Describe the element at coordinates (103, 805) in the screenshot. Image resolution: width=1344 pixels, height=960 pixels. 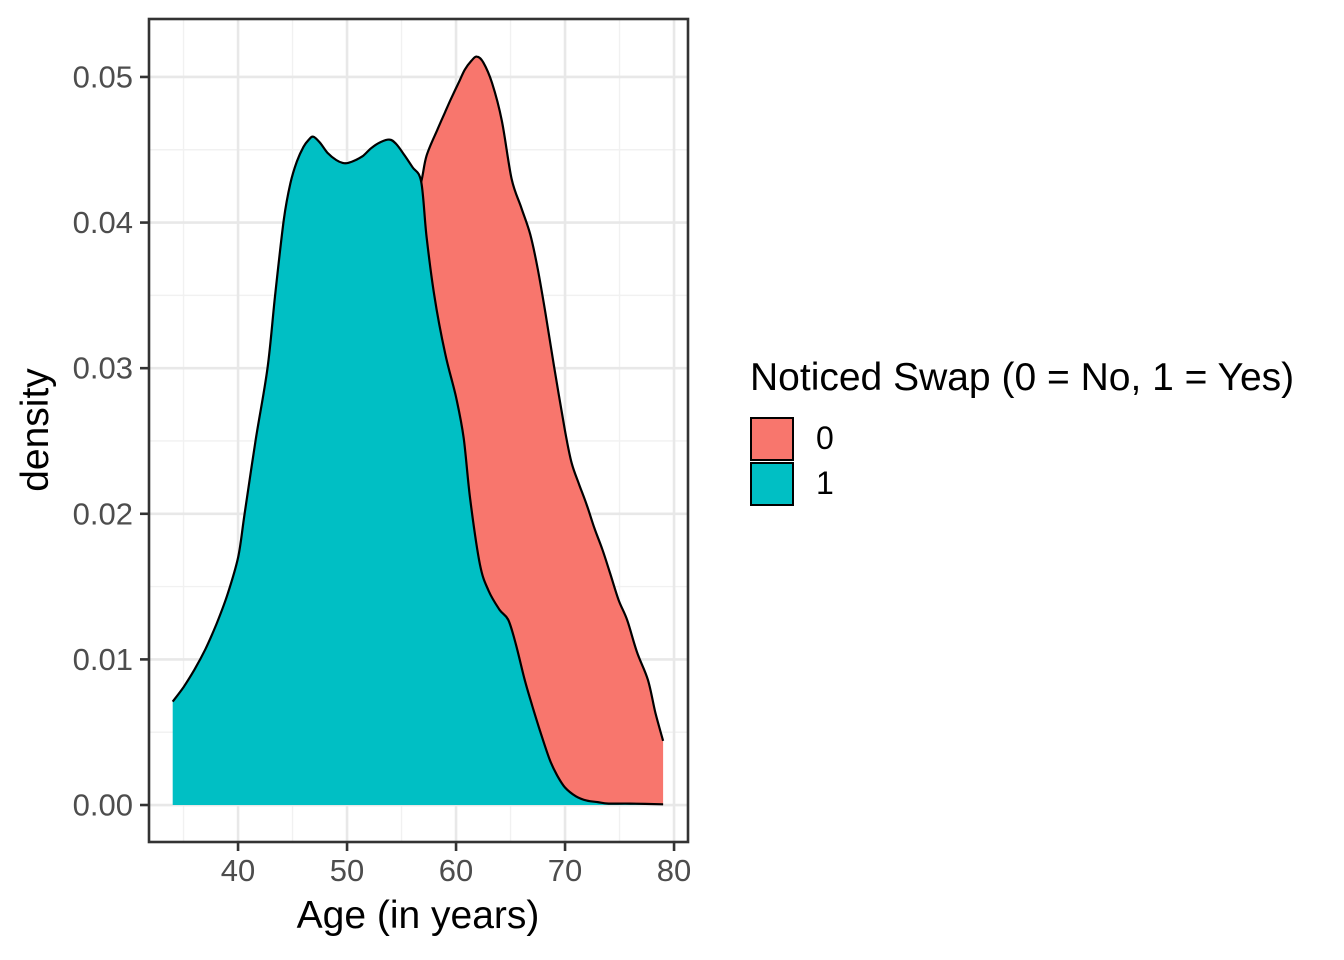
I see `y-tick-label: 0.00` at that location.